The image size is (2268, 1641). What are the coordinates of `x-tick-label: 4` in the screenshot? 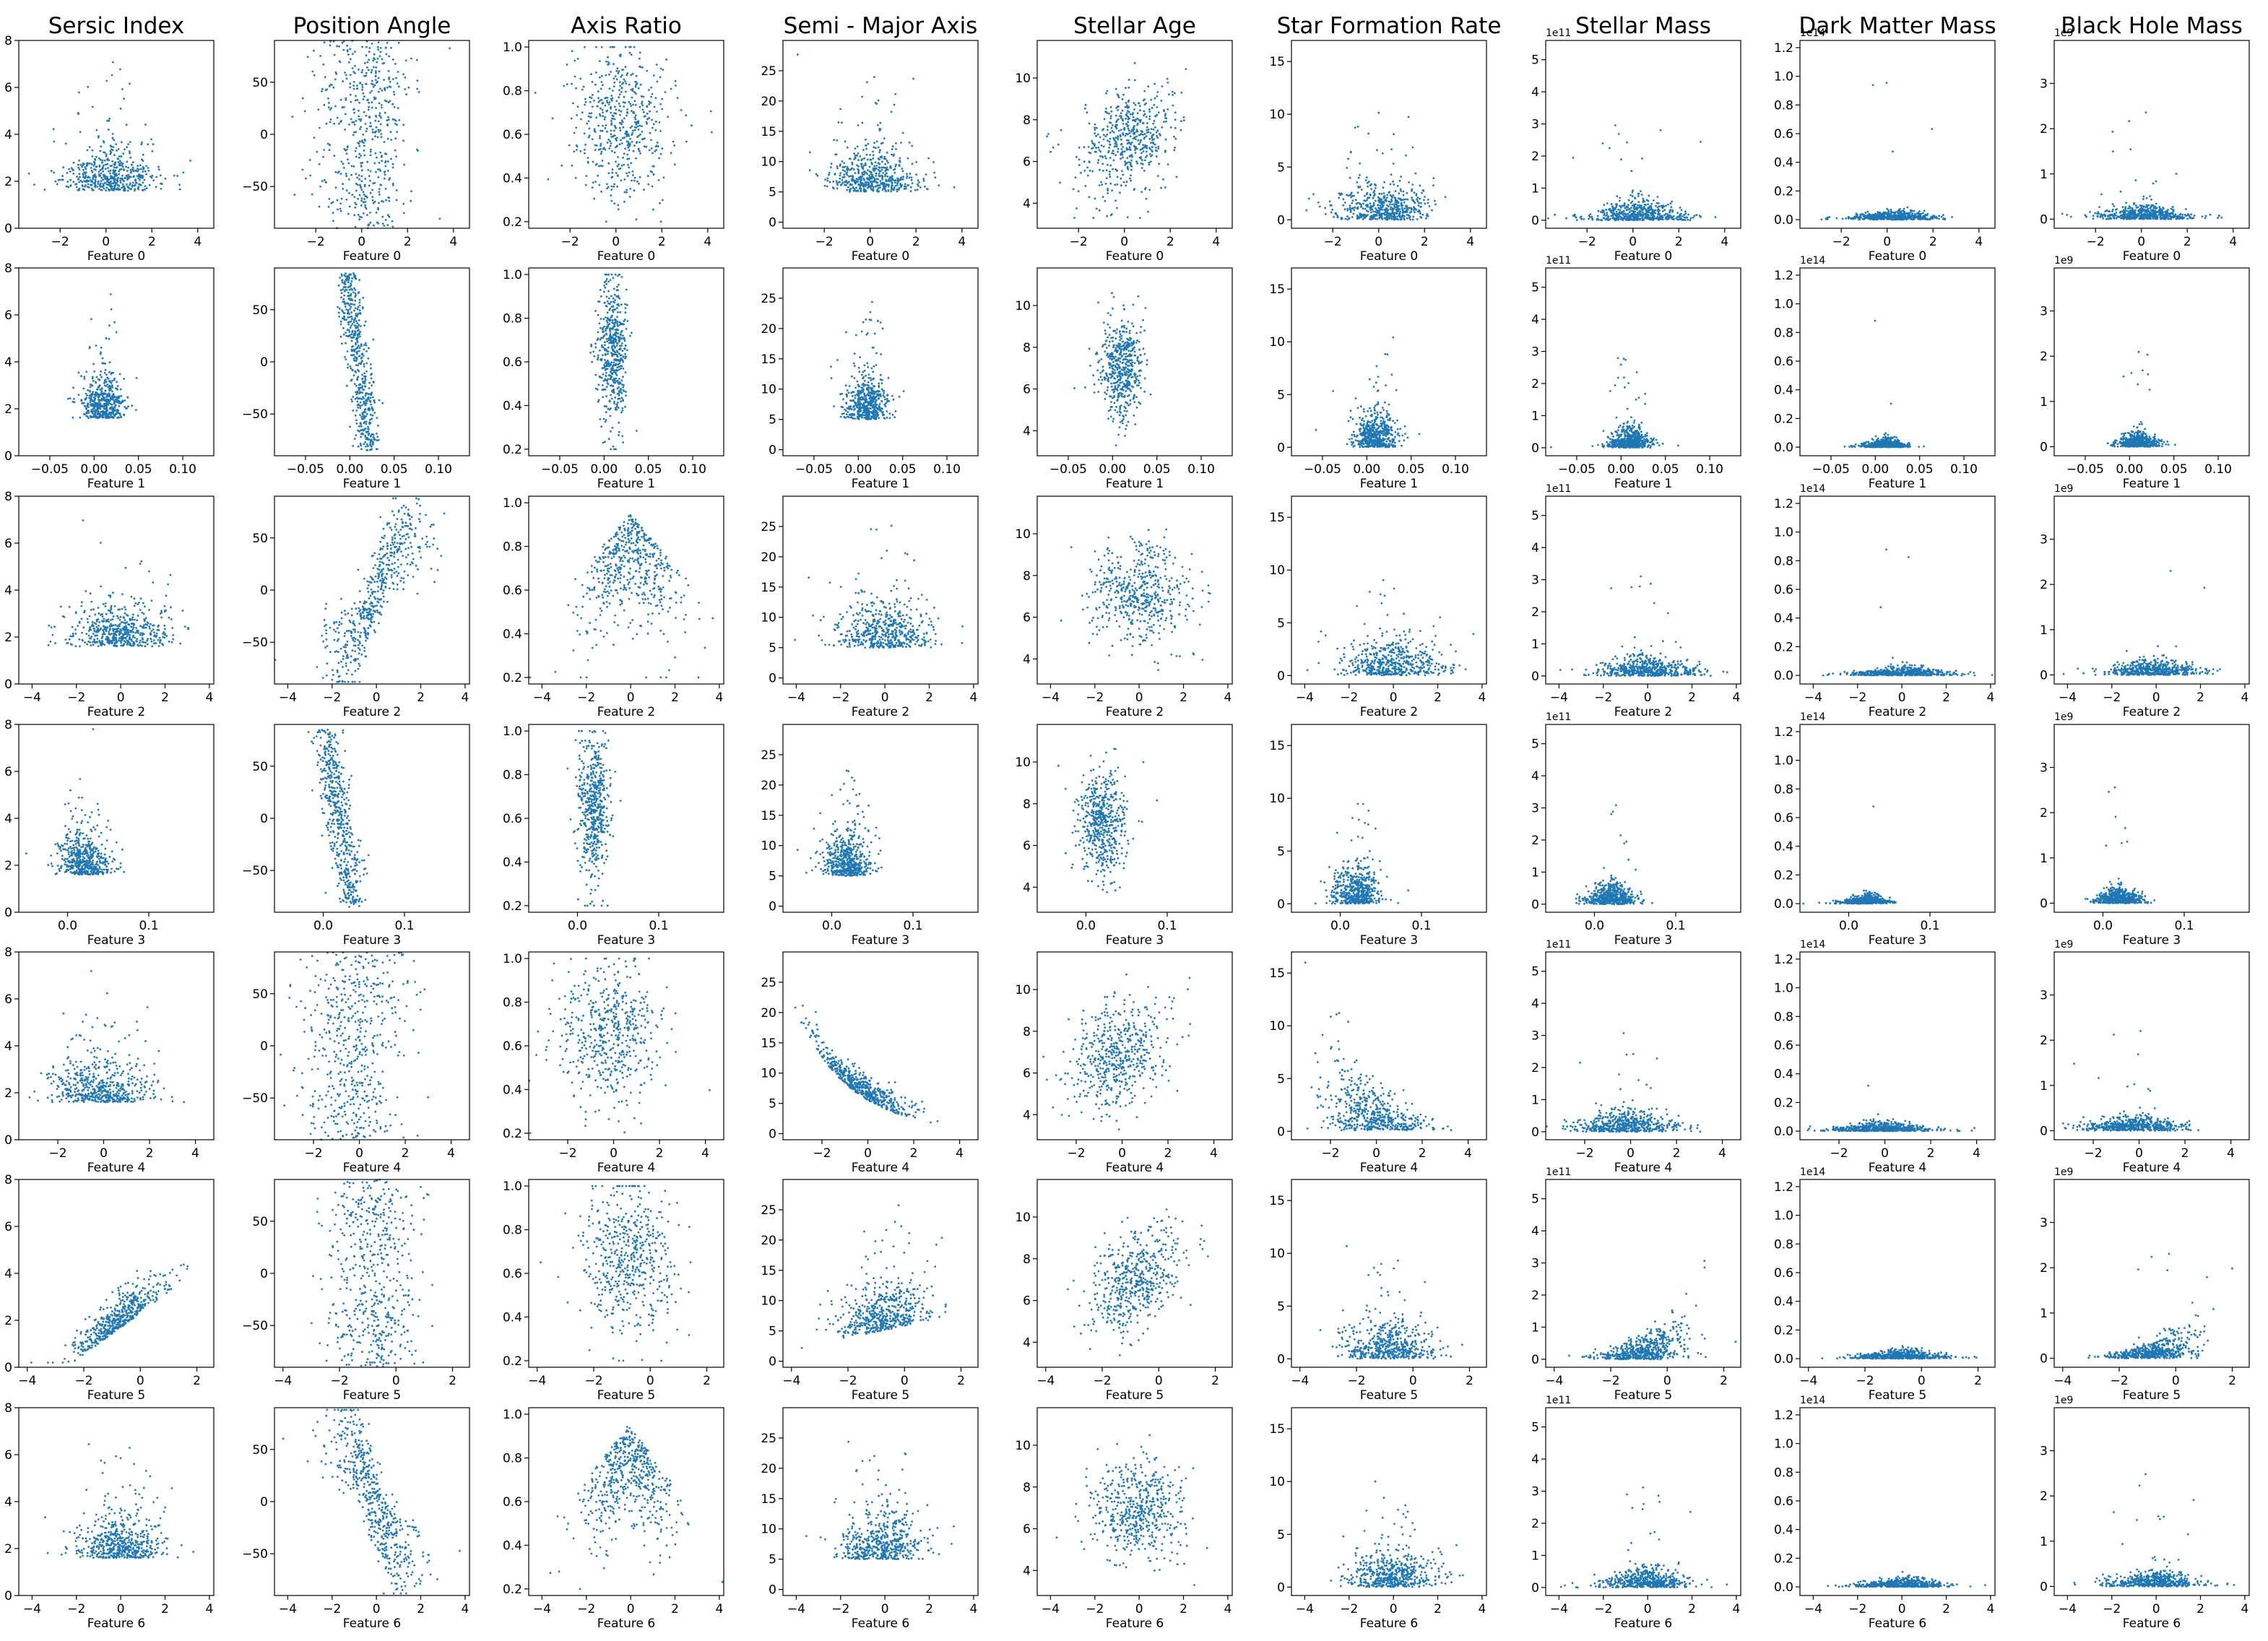 It's located at (1216, 242).